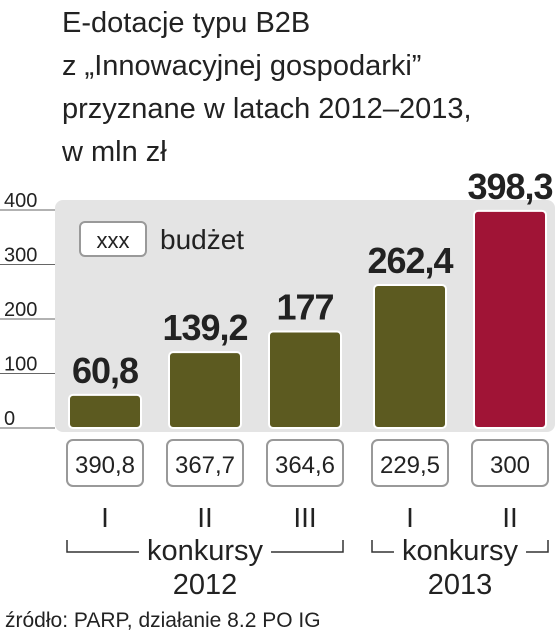 The height and width of the screenshot is (640, 560). I want to click on chart-title: E-dotacje typu B2B, so click(186, 23).